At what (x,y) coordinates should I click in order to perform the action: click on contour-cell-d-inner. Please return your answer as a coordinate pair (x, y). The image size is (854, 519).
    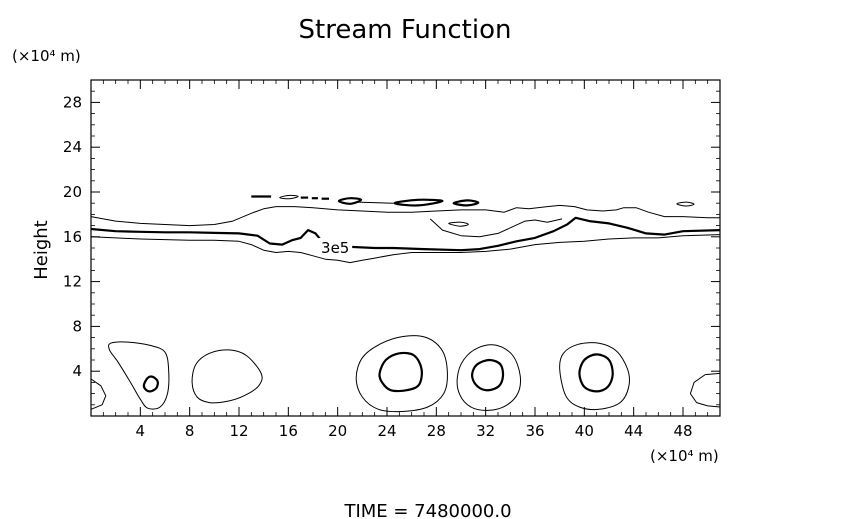
    Looking at the image, I should click on (487, 375).